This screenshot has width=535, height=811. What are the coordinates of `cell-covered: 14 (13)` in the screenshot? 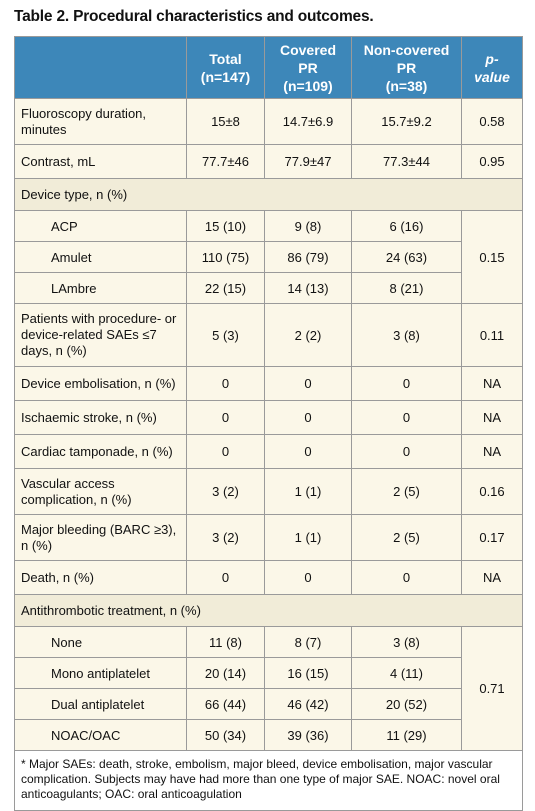 It's located at (308, 288).